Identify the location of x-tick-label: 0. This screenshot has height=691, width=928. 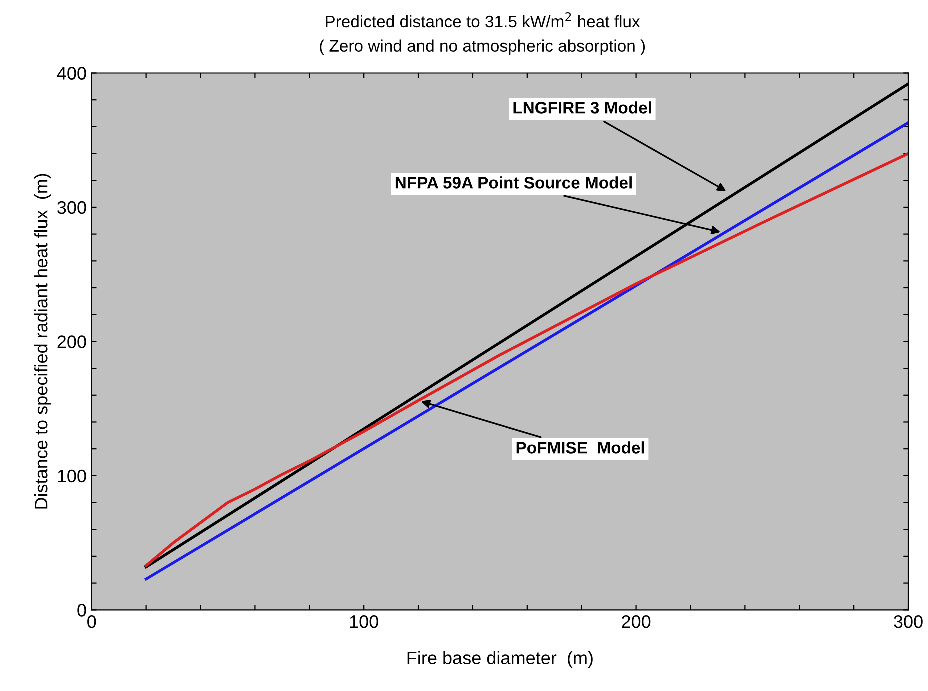
(92, 621).